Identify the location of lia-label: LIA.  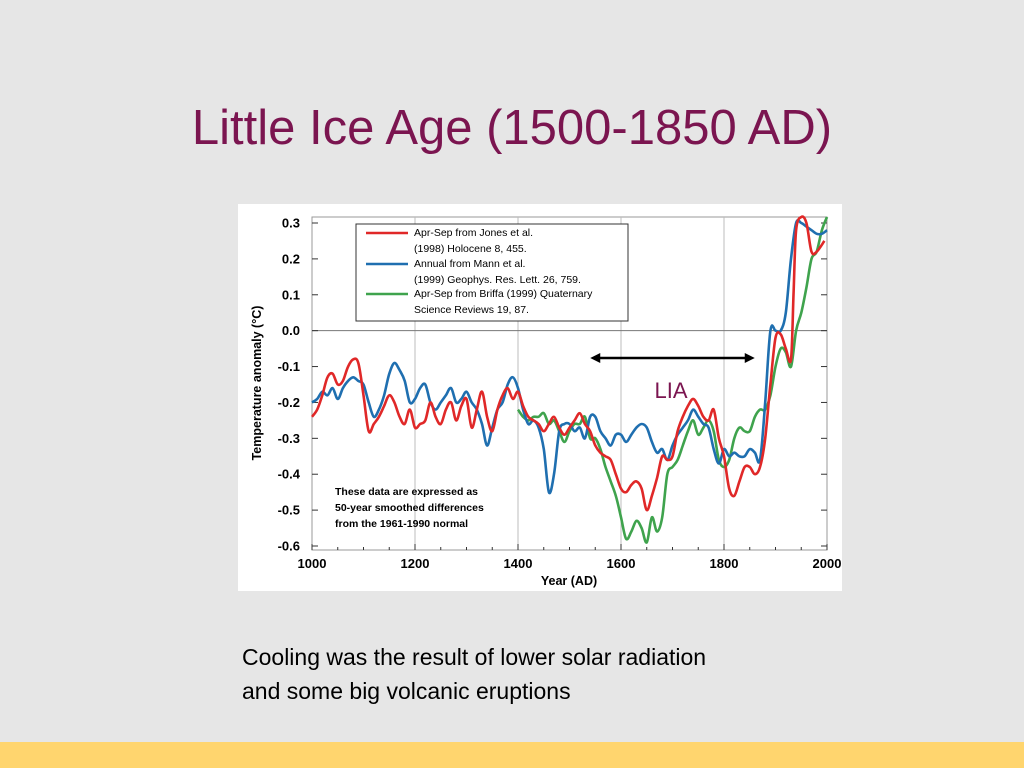
(670, 390).